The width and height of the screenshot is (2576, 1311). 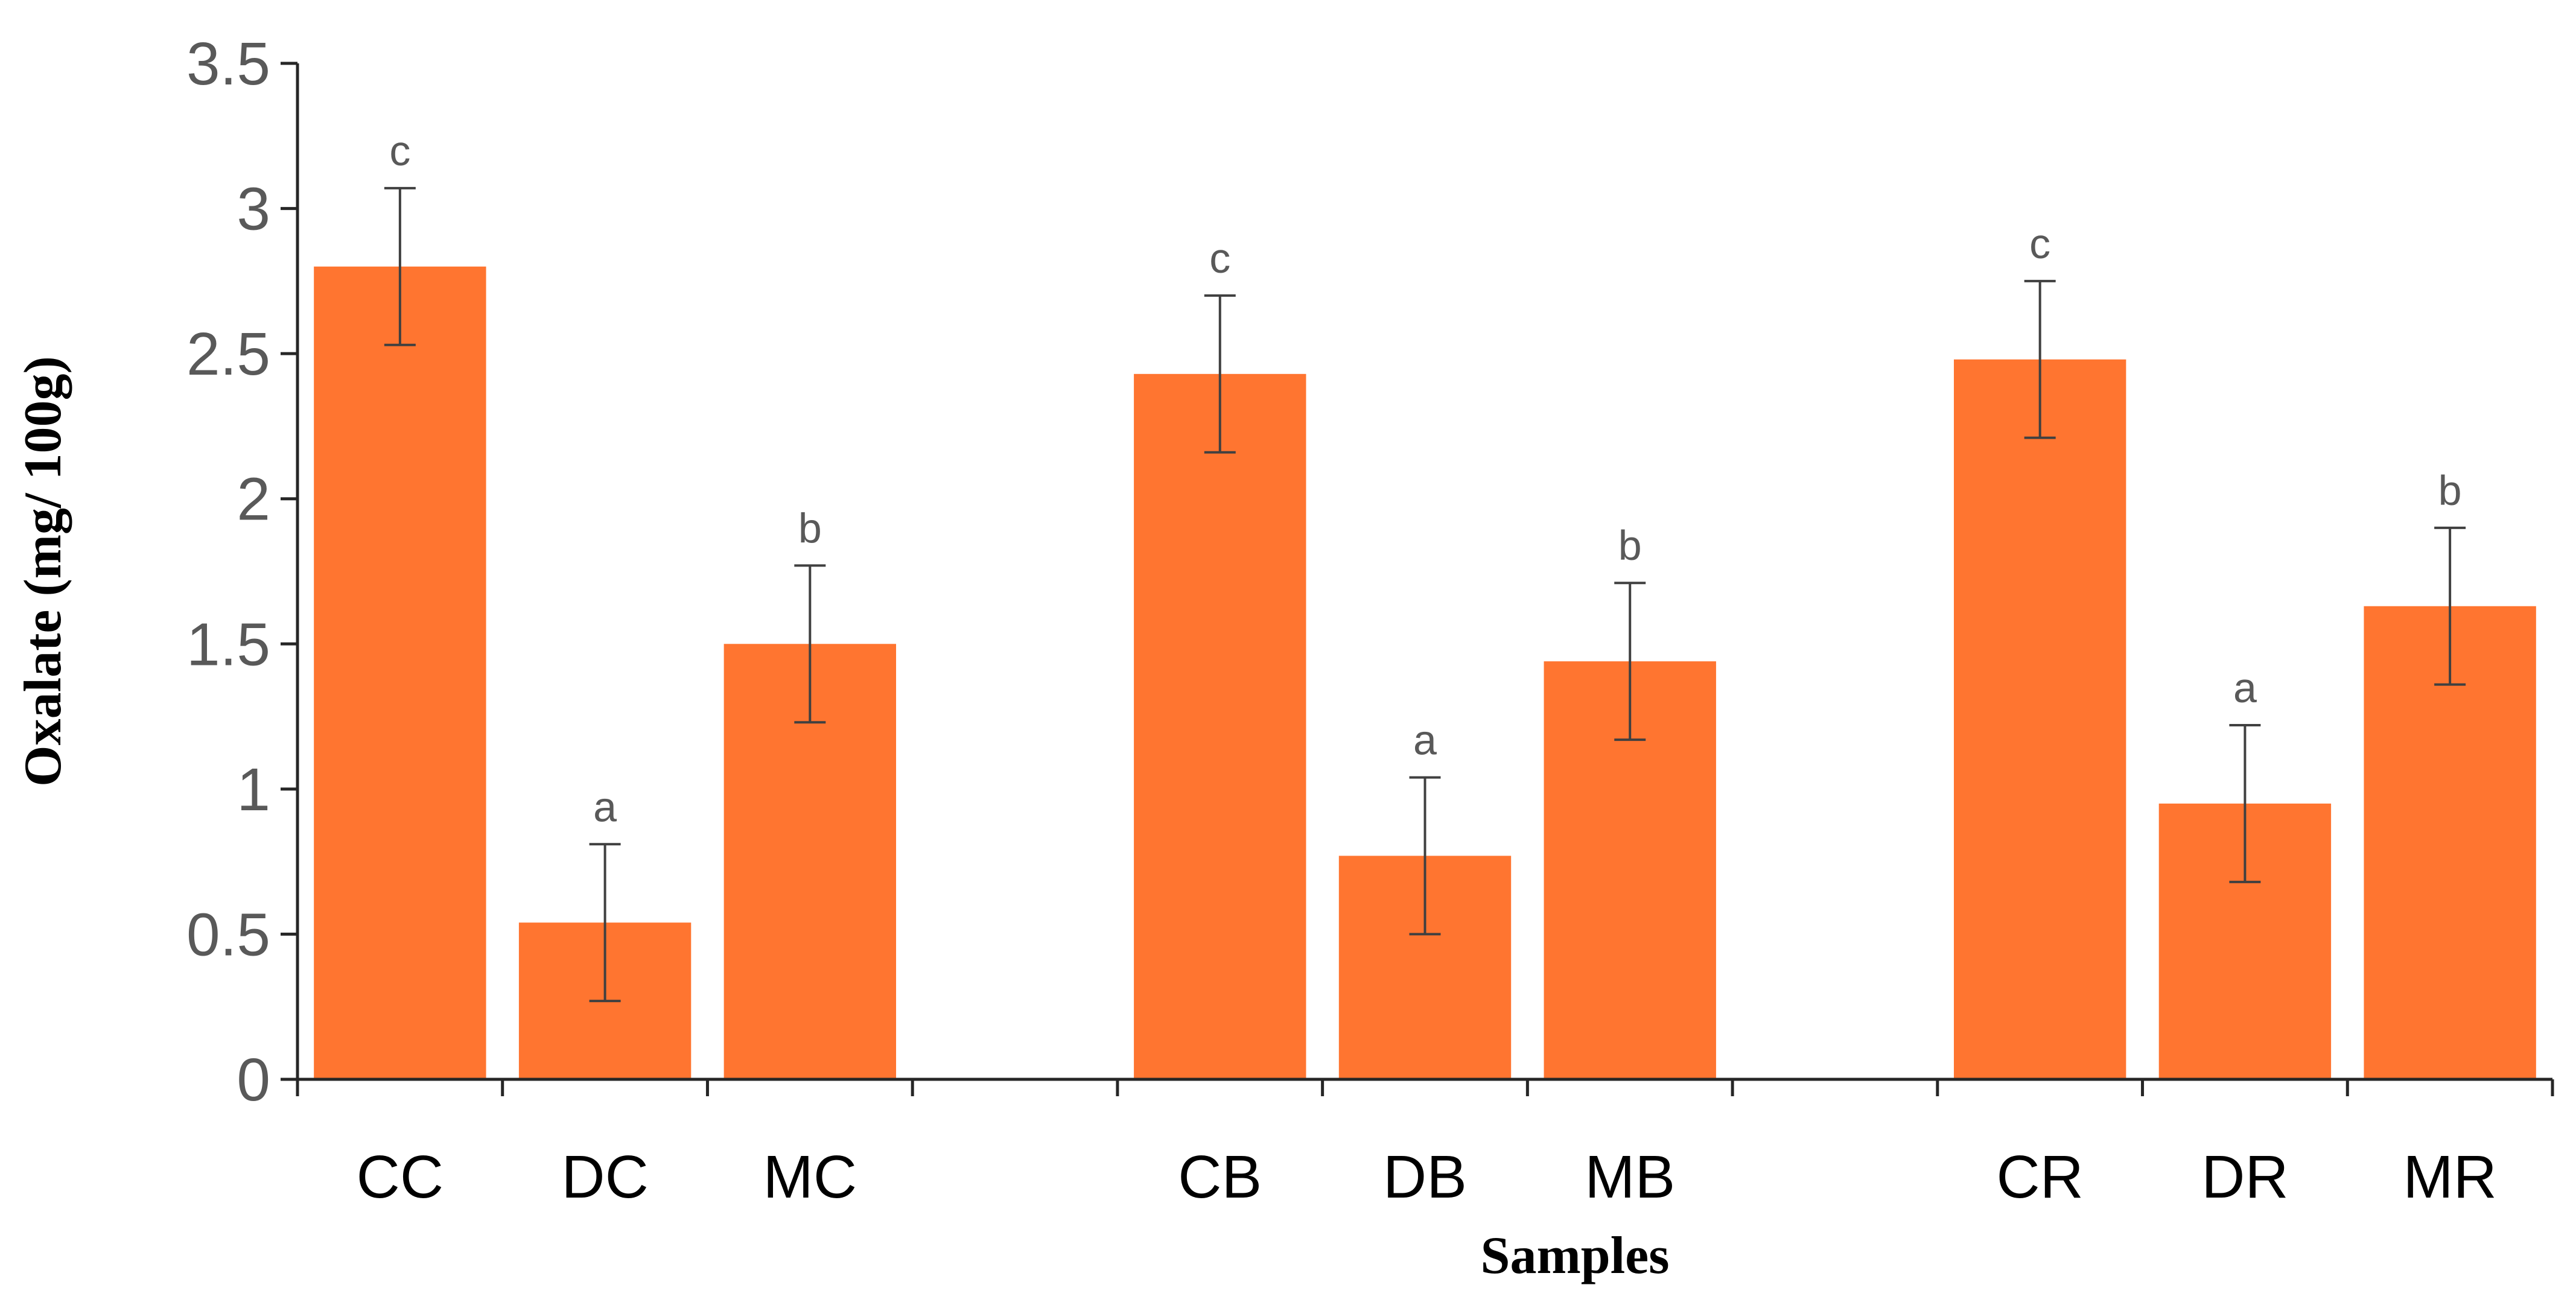 What do you see at coordinates (2244, 1177) in the screenshot?
I see `category-label-dr: DR` at bounding box center [2244, 1177].